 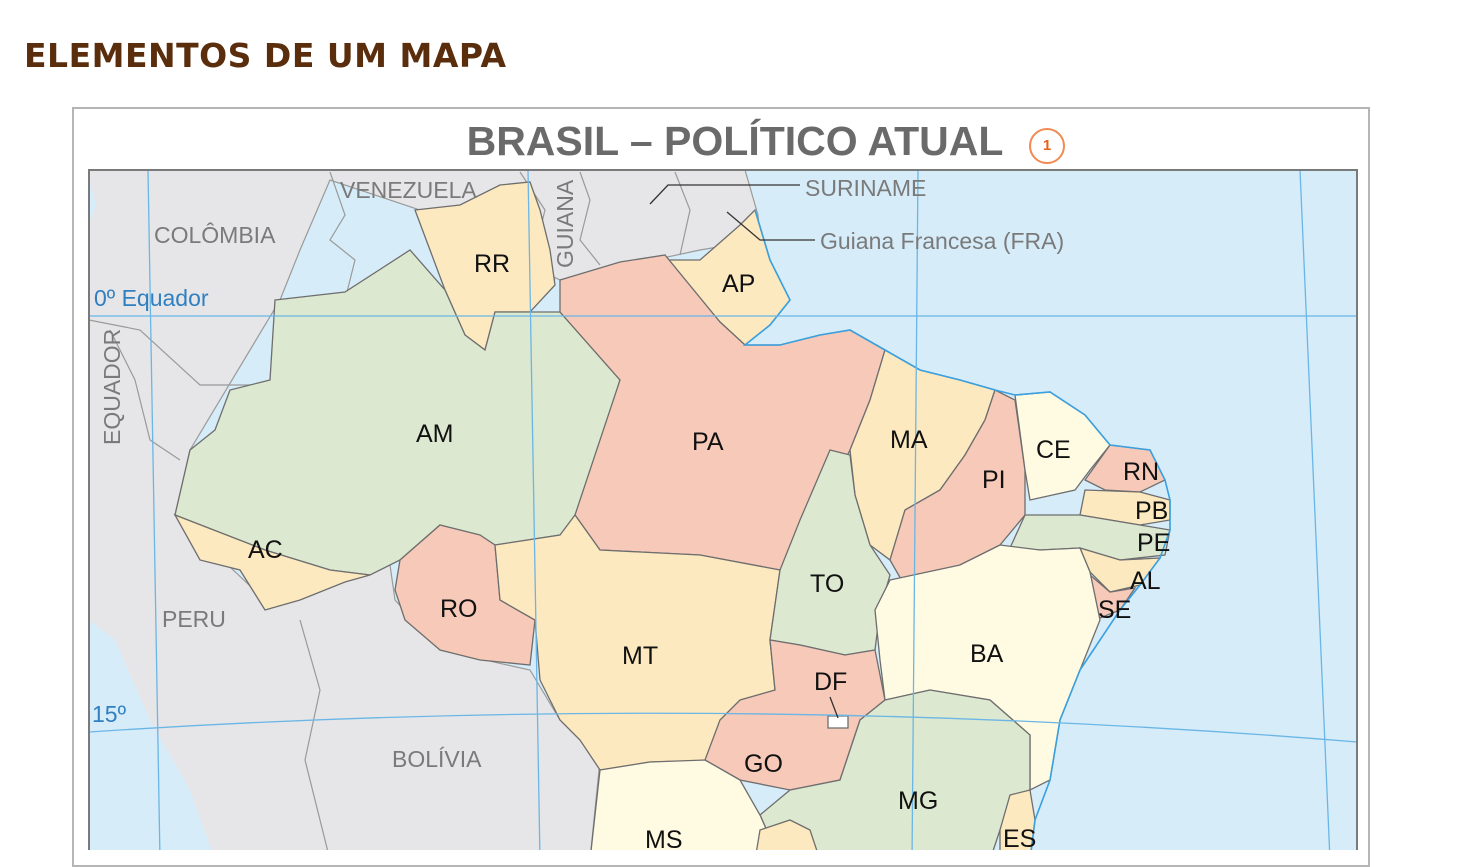 What do you see at coordinates (435, 434) in the screenshot?
I see `label-am: AM` at bounding box center [435, 434].